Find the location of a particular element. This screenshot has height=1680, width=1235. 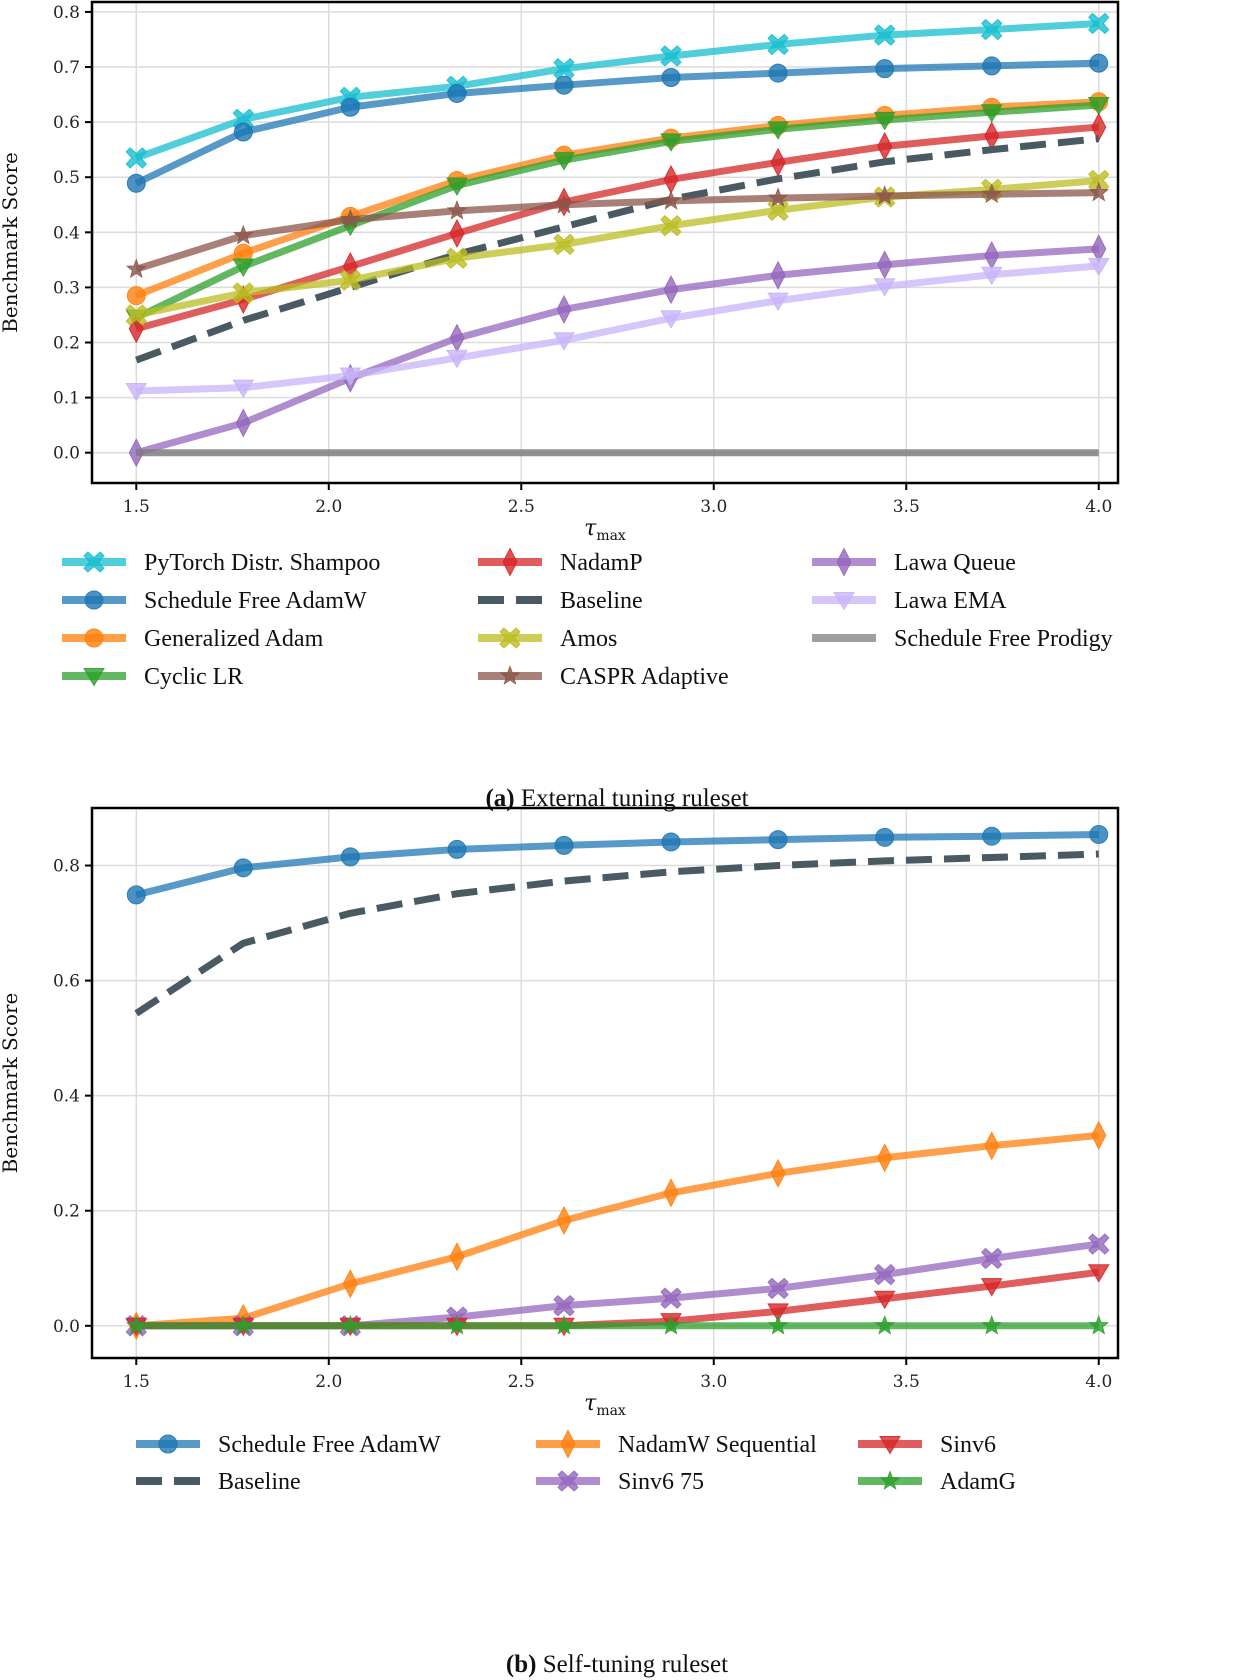

legend-label: Lawa EMA is located at coordinates (950, 601).